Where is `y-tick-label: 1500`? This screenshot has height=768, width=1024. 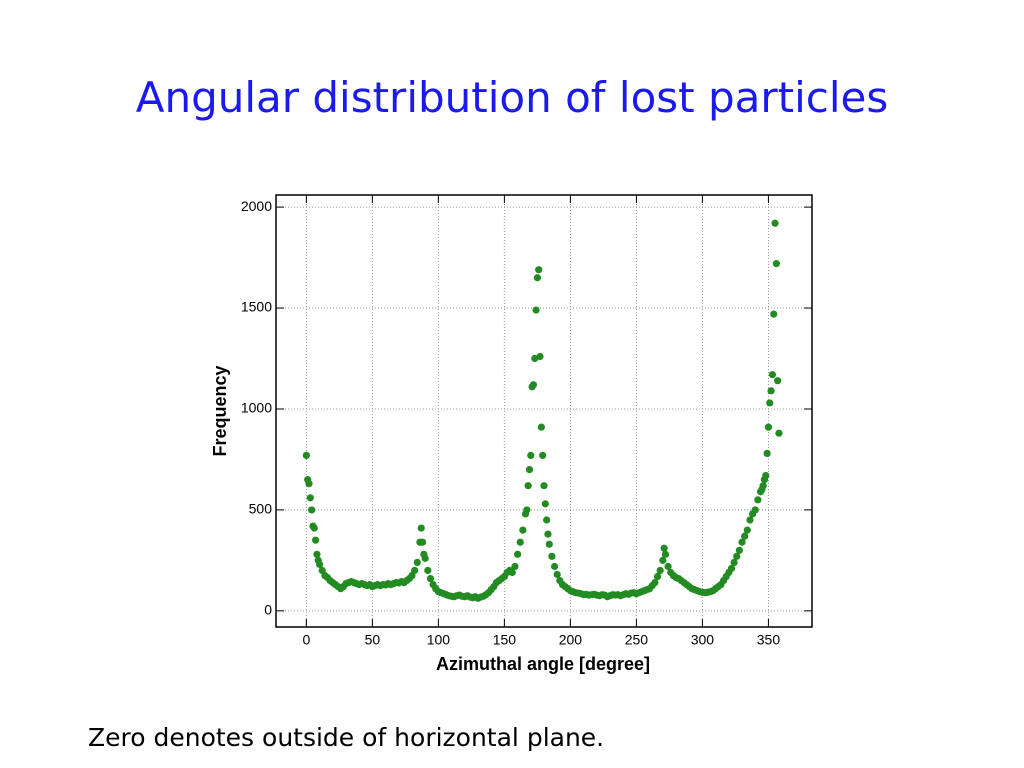 y-tick-label: 1500 is located at coordinates (256, 307).